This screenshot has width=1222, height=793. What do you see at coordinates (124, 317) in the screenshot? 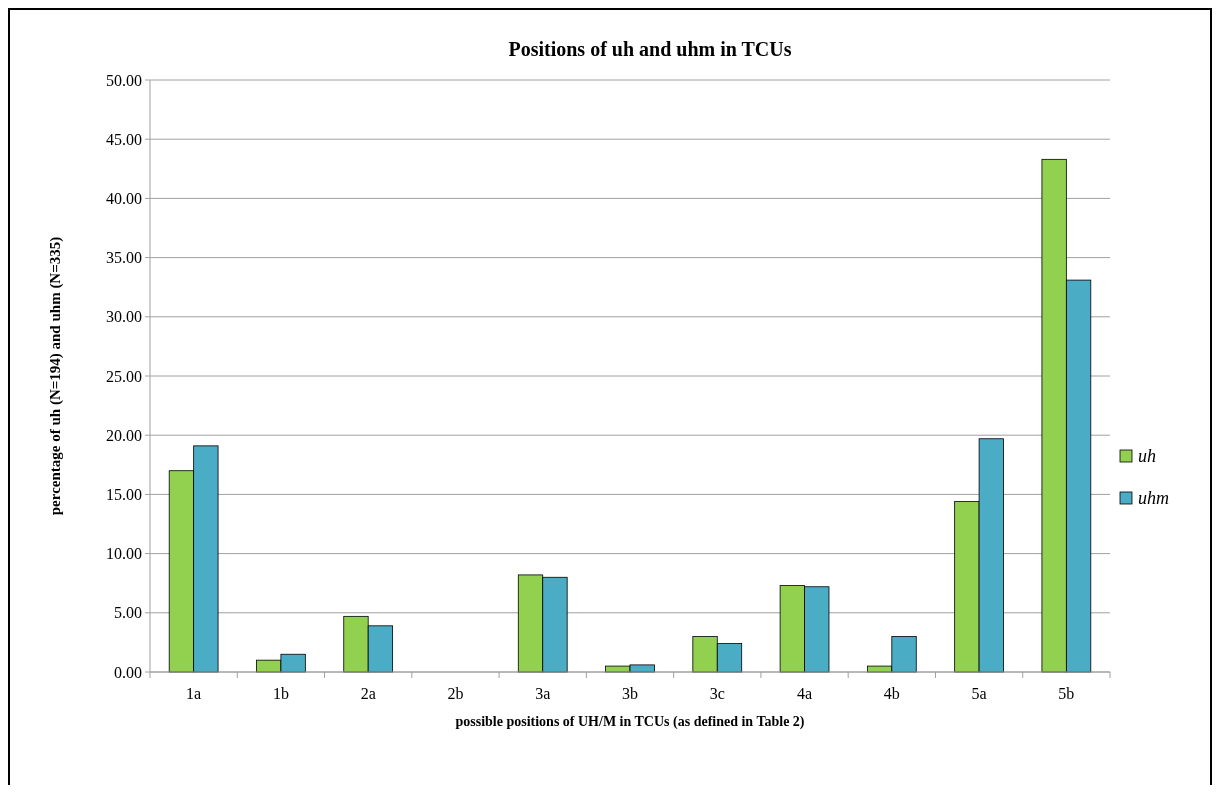
I see `y-tick-label: 30.00` at bounding box center [124, 317].